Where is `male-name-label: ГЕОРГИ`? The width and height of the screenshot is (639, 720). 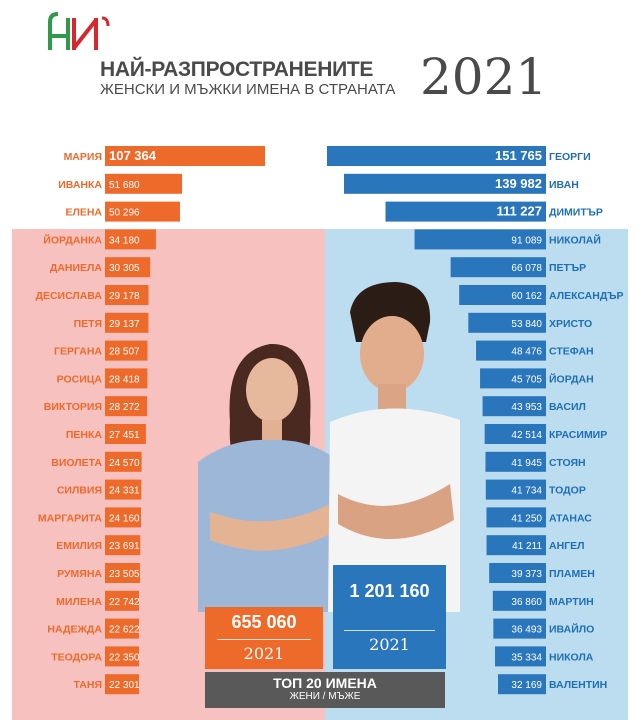 male-name-label: ГЕОРГИ is located at coordinates (570, 157).